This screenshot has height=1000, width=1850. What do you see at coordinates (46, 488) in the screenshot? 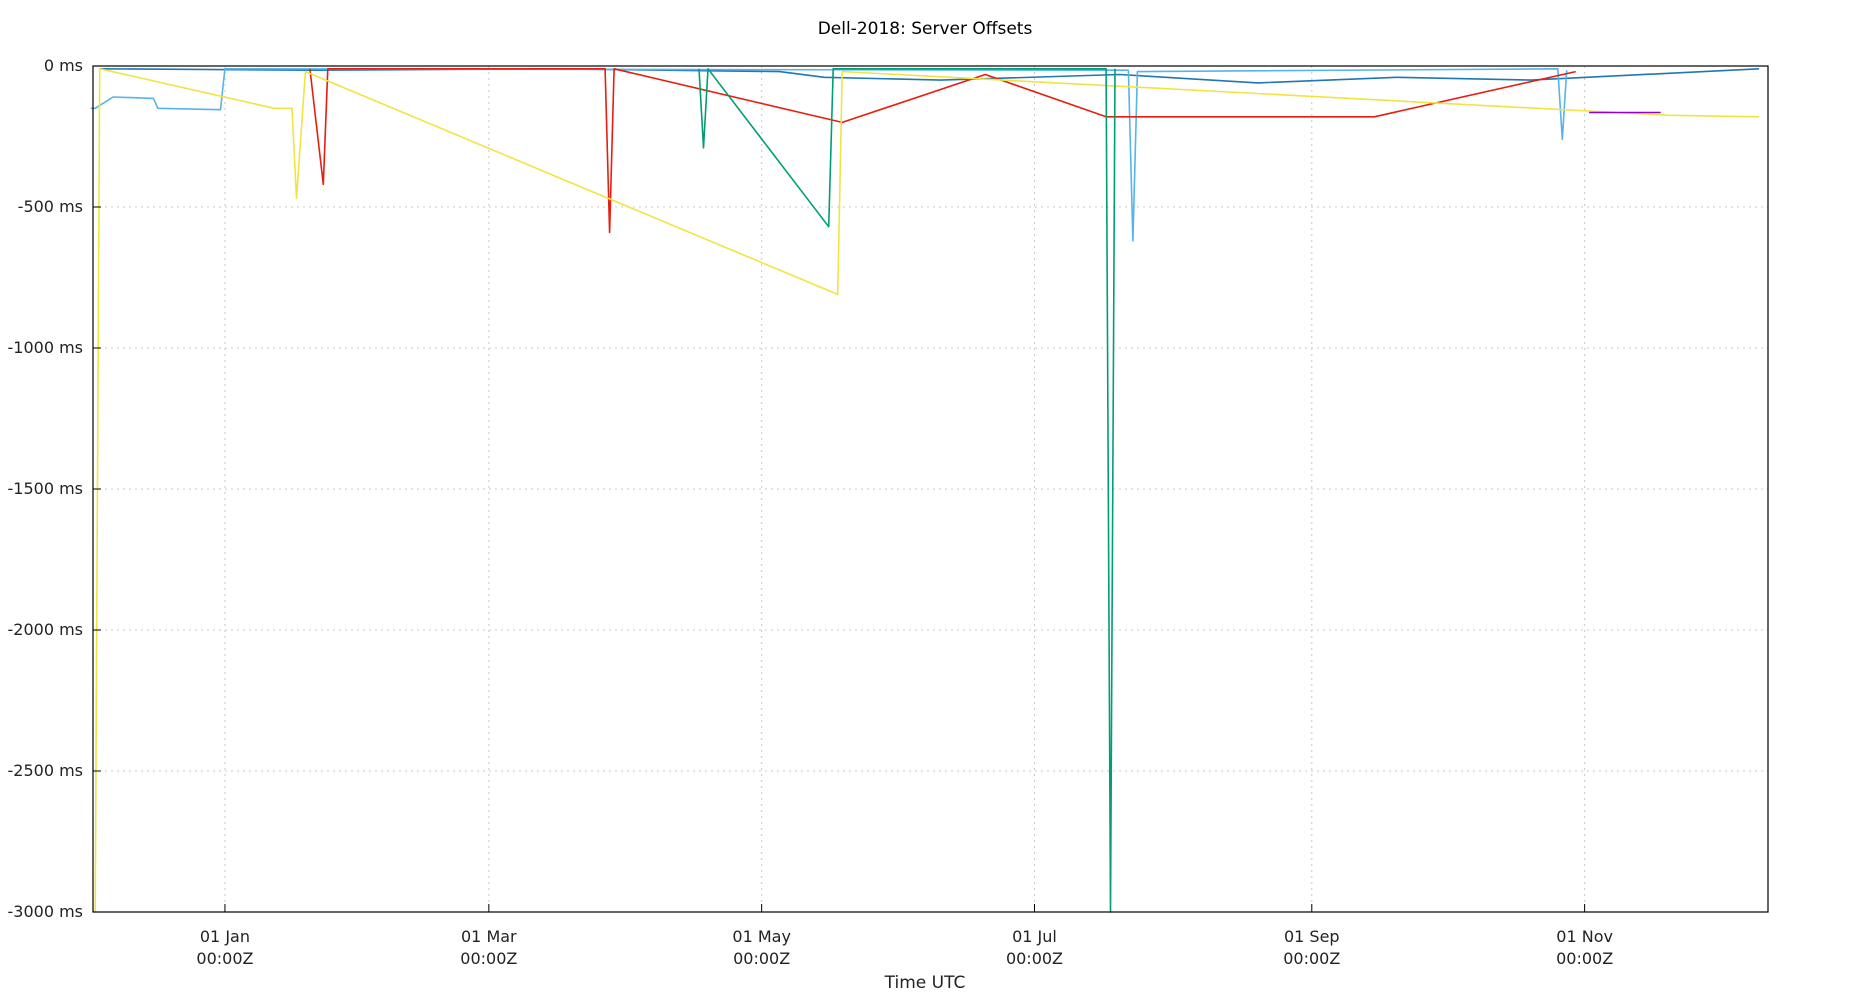
I see `y-tick-label: -1500 ms` at bounding box center [46, 488].